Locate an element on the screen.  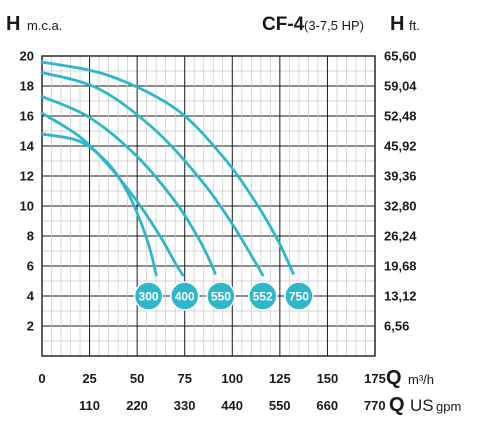
model-name: CF-4 is located at coordinates (283, 24).